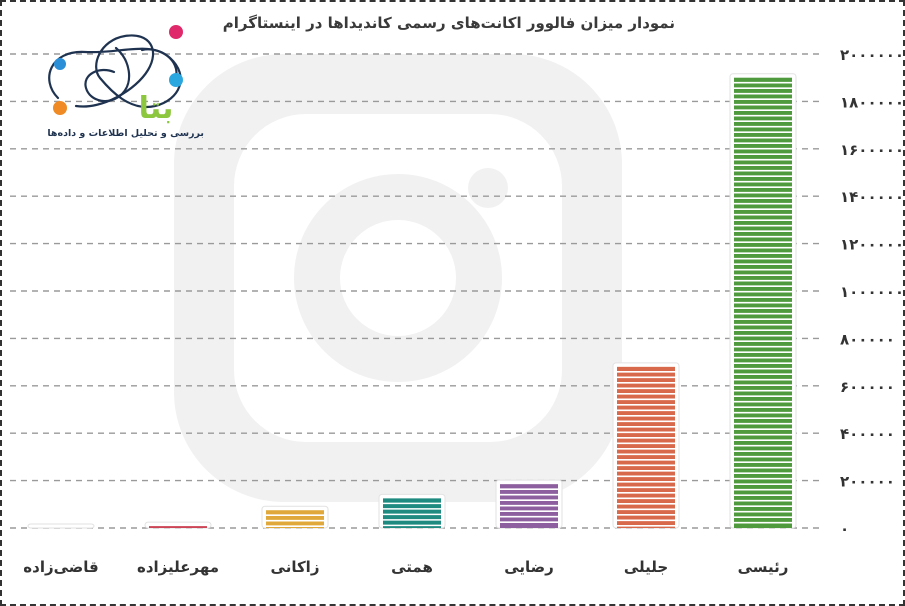 The height and width of the screenshot is (606, 905). Describe the element at coordinates (872, 102) in the screenshot. I see `y-tick-label: ۱۸۰۰۰۰۰` at that location.